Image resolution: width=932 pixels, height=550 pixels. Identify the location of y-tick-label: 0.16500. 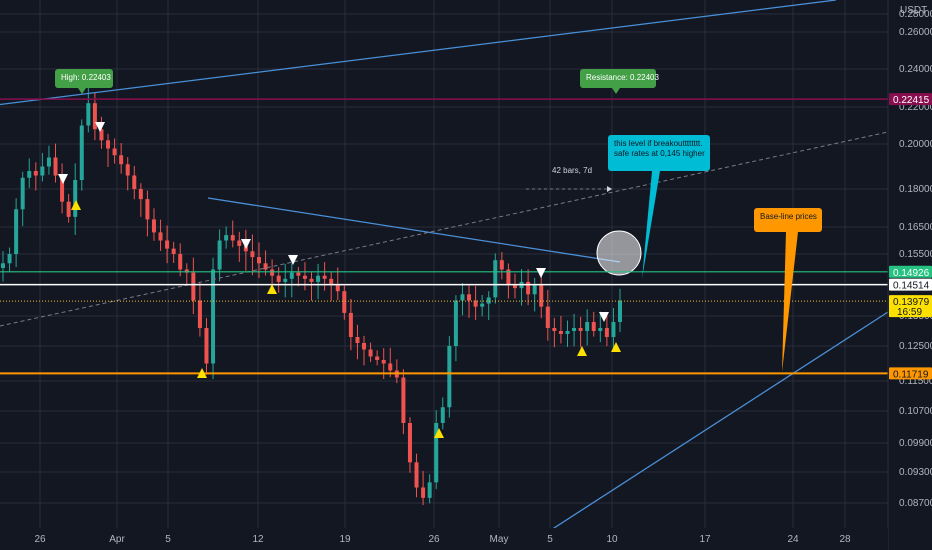
(915, 227).